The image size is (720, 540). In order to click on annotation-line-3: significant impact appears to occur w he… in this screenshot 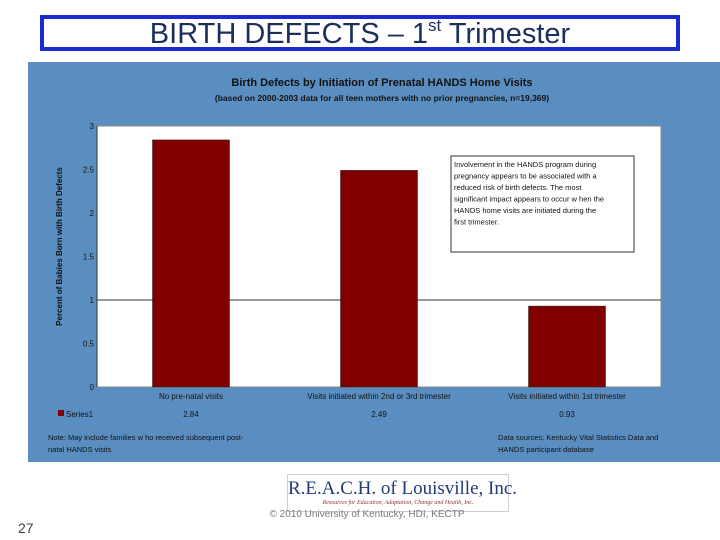, I will do `click(529, 199)`.